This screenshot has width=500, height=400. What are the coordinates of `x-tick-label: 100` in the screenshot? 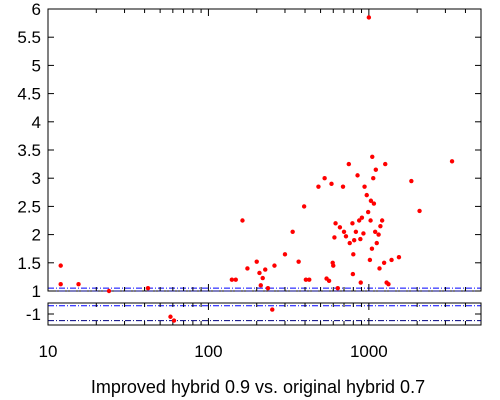 It's located at (208, 351).